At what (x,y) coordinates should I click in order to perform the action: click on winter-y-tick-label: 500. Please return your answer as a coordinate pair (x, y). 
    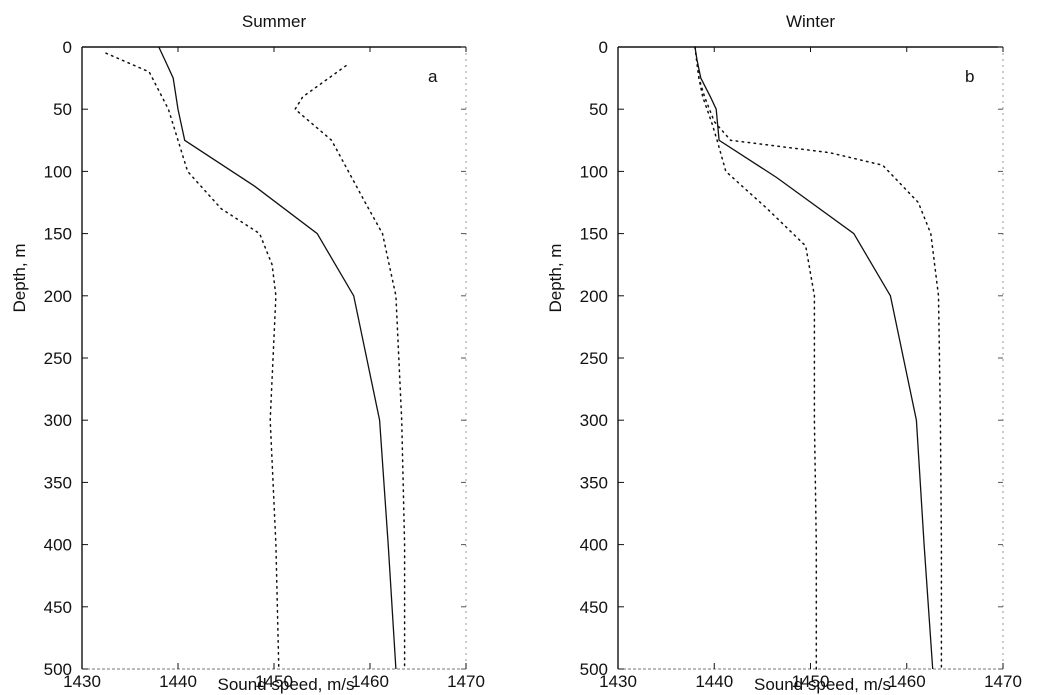
    Looking at the image, I should click on (594, 669).